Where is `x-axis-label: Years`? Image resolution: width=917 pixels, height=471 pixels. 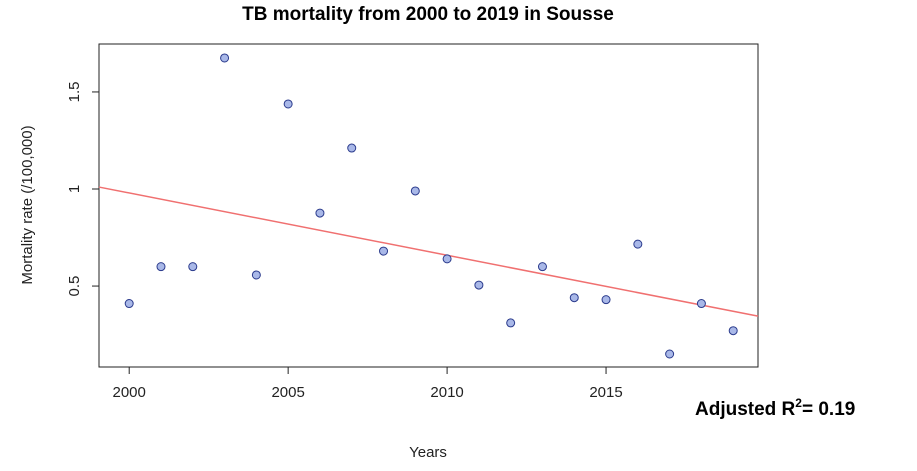 x-axis-label: Years is located at coordinates (428, 452).